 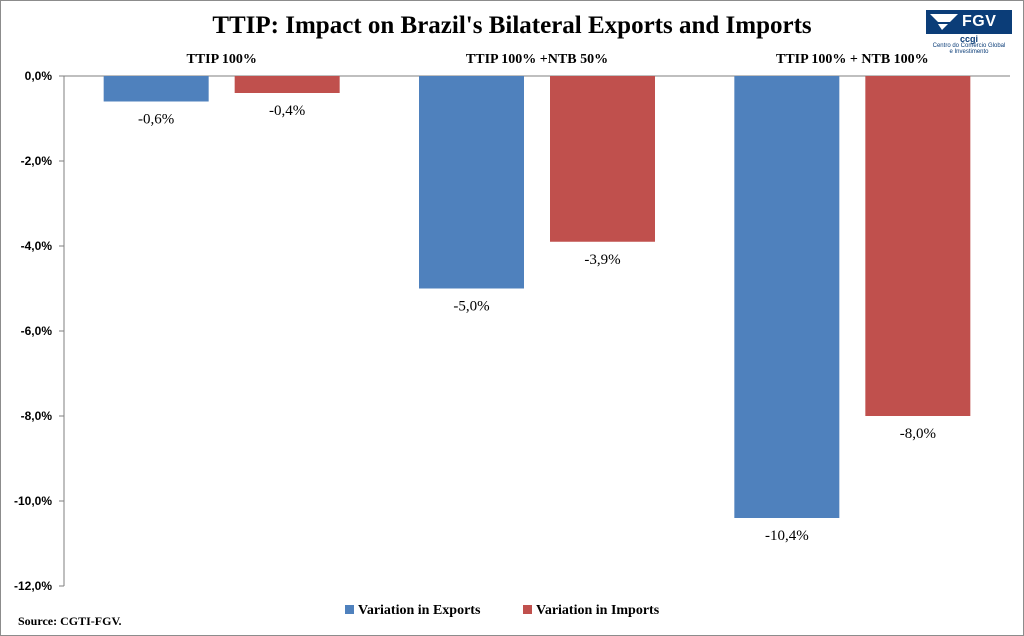 What do you see at coordinates (598, 610) in the screenshot?
I see `legend-label: Variation in Imports` at bounding box center [598, 610].